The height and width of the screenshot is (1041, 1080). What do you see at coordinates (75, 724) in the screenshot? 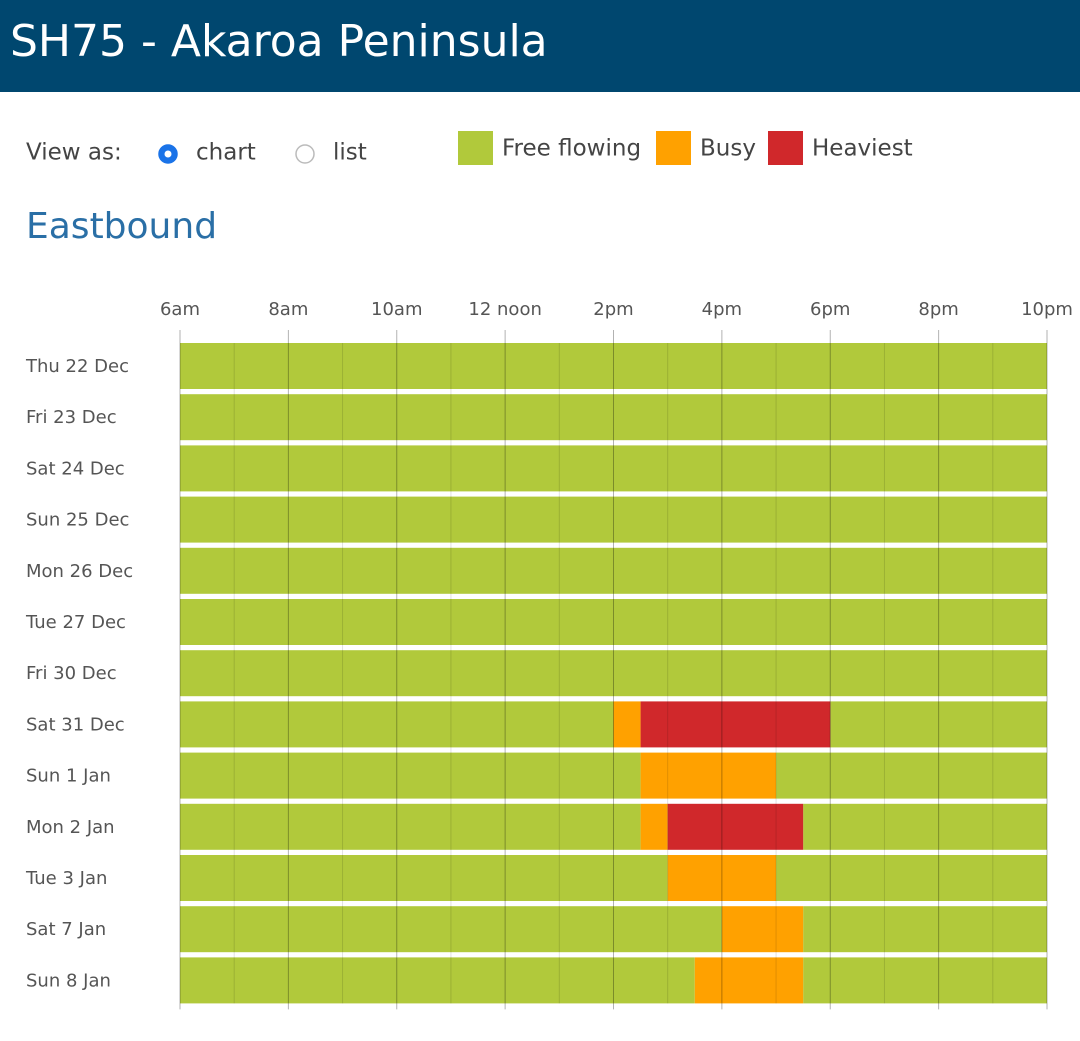
I see `row-label: Sat 31 Dec` at bounding box center [75, 724].